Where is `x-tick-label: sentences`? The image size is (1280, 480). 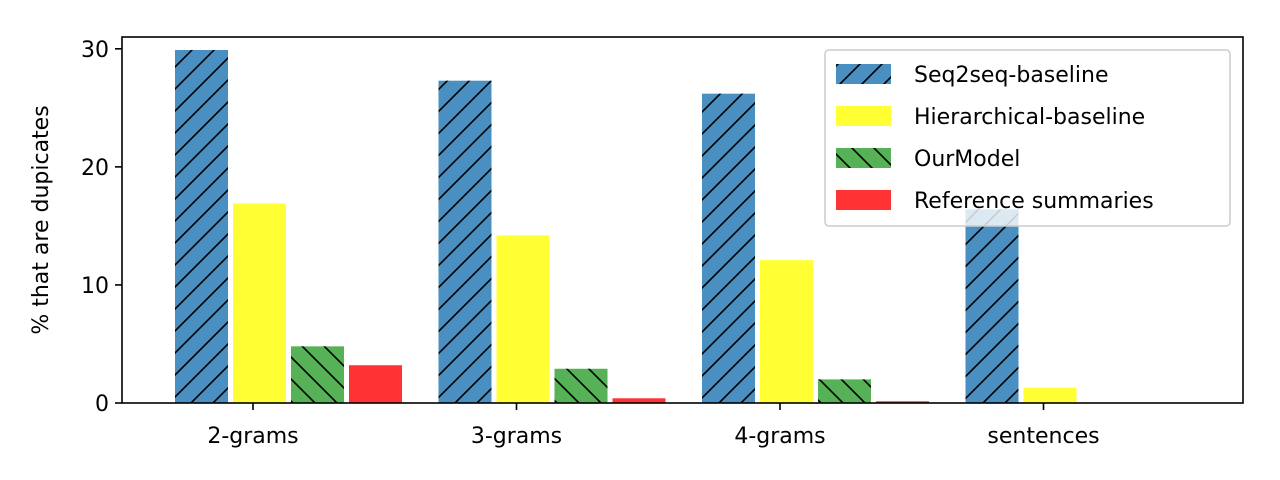 x-tick-label: sentences is located at coordinates (1043, 436).